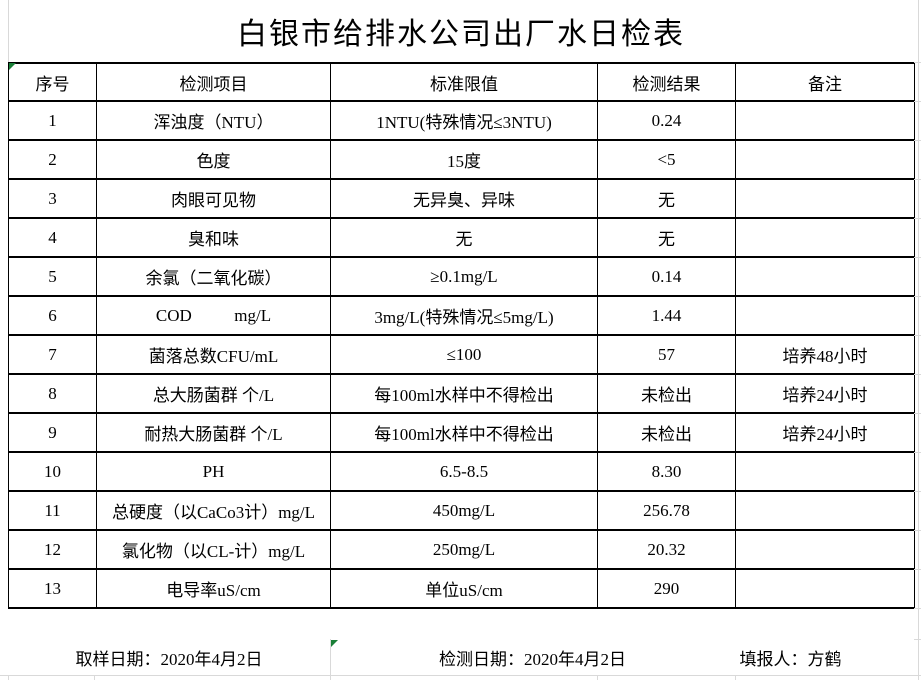 The height and width of the screenshot is (680, 921). What do you see at coordinates (666, 510) in the screenshot?
I see `table-cell: 256.78` at bounding box center [666, 510].